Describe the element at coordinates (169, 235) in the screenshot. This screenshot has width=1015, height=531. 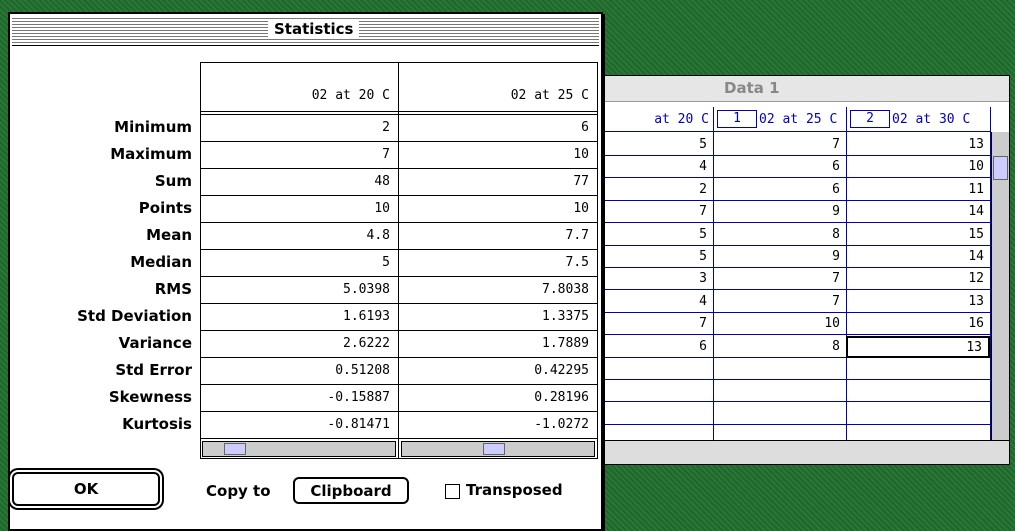
I see `stat-label: Mean` at that location.